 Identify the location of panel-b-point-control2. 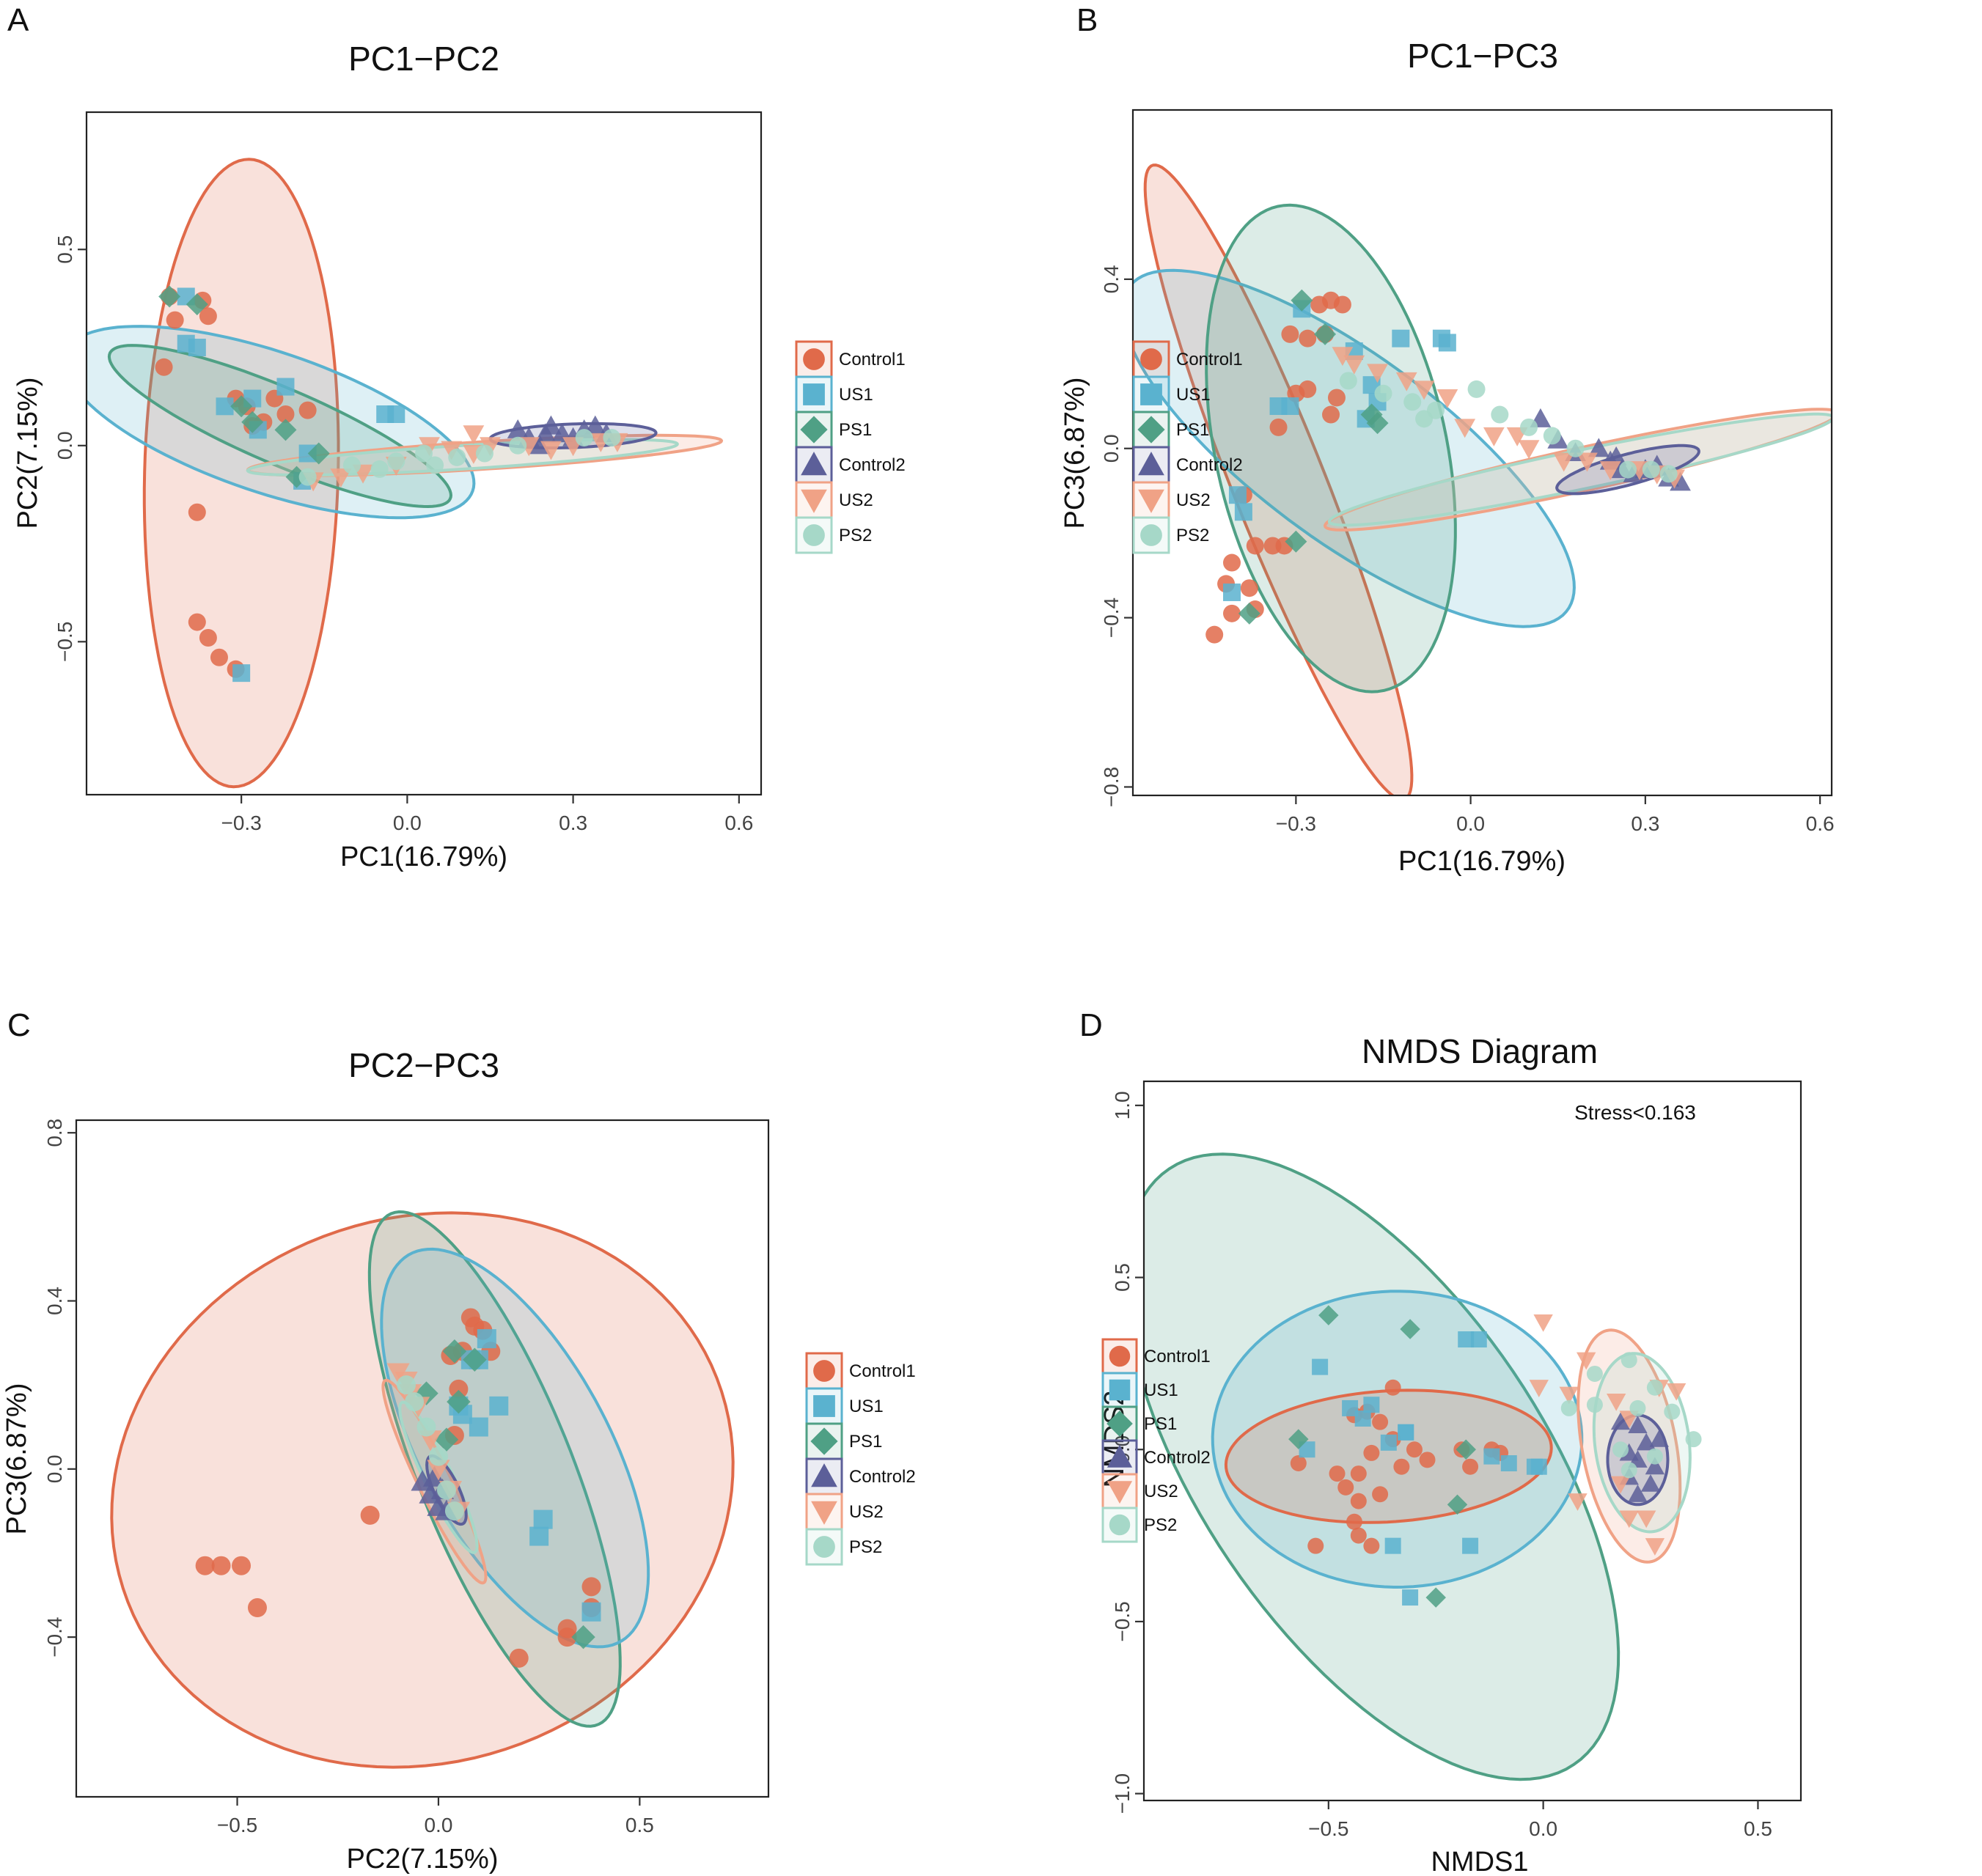
(1616, 456).